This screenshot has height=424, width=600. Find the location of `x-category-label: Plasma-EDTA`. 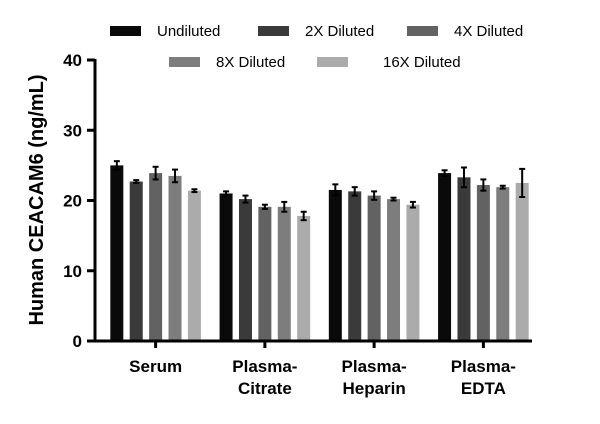

x-category-label: Plasma-EDTA is located at coordinates (483, 377).